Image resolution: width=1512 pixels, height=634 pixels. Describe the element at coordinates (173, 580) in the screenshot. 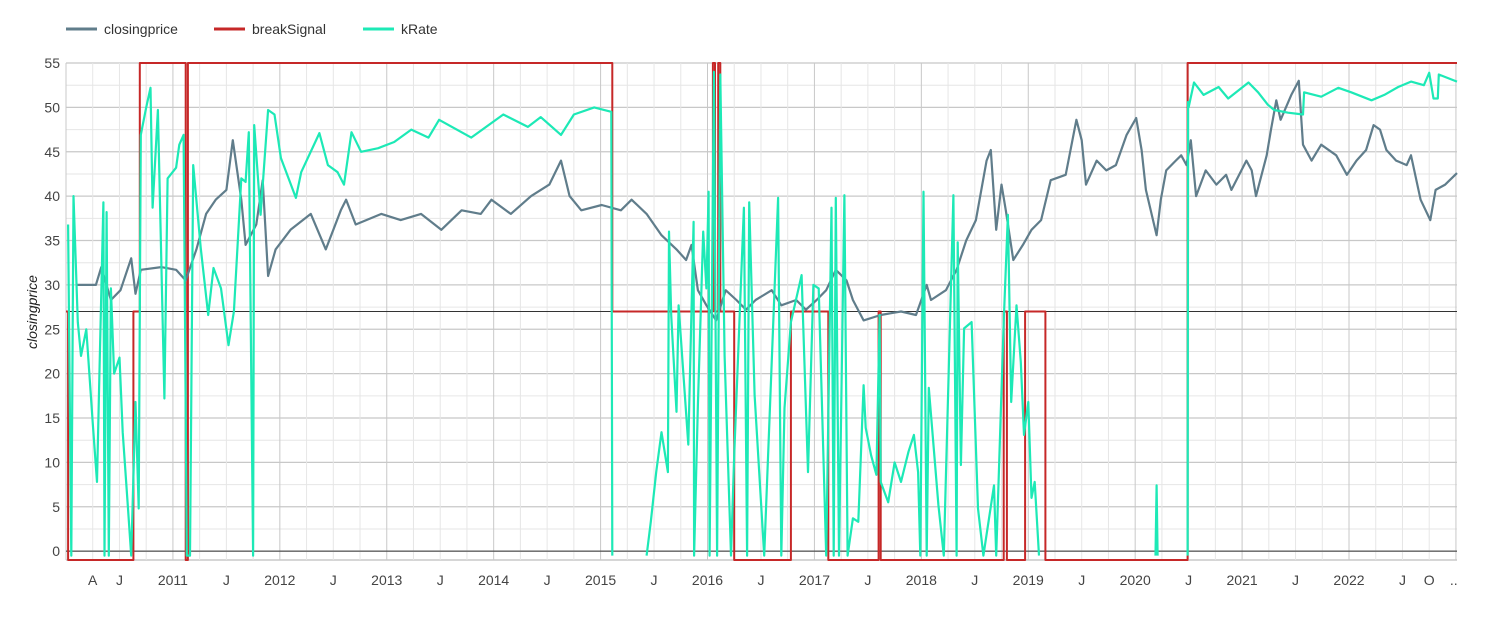

I see `x-tick-label: 2011` at that location.